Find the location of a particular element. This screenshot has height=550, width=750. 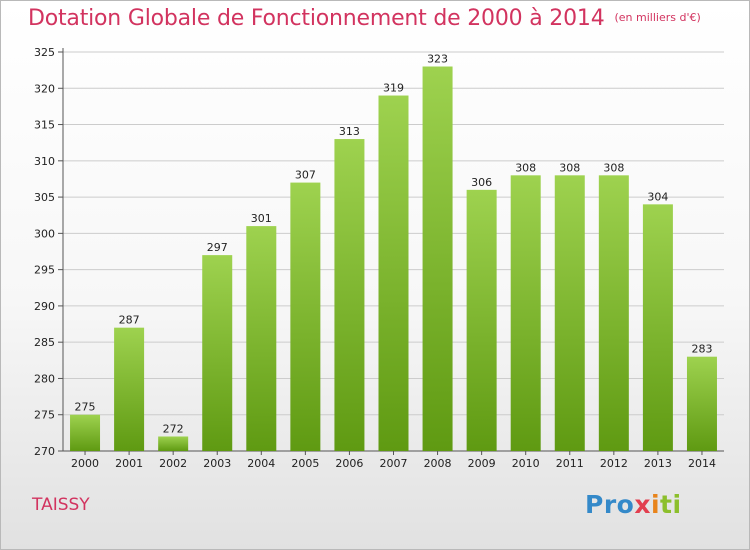

x-tick-label: 2013 is located at coordinates (658, 463).